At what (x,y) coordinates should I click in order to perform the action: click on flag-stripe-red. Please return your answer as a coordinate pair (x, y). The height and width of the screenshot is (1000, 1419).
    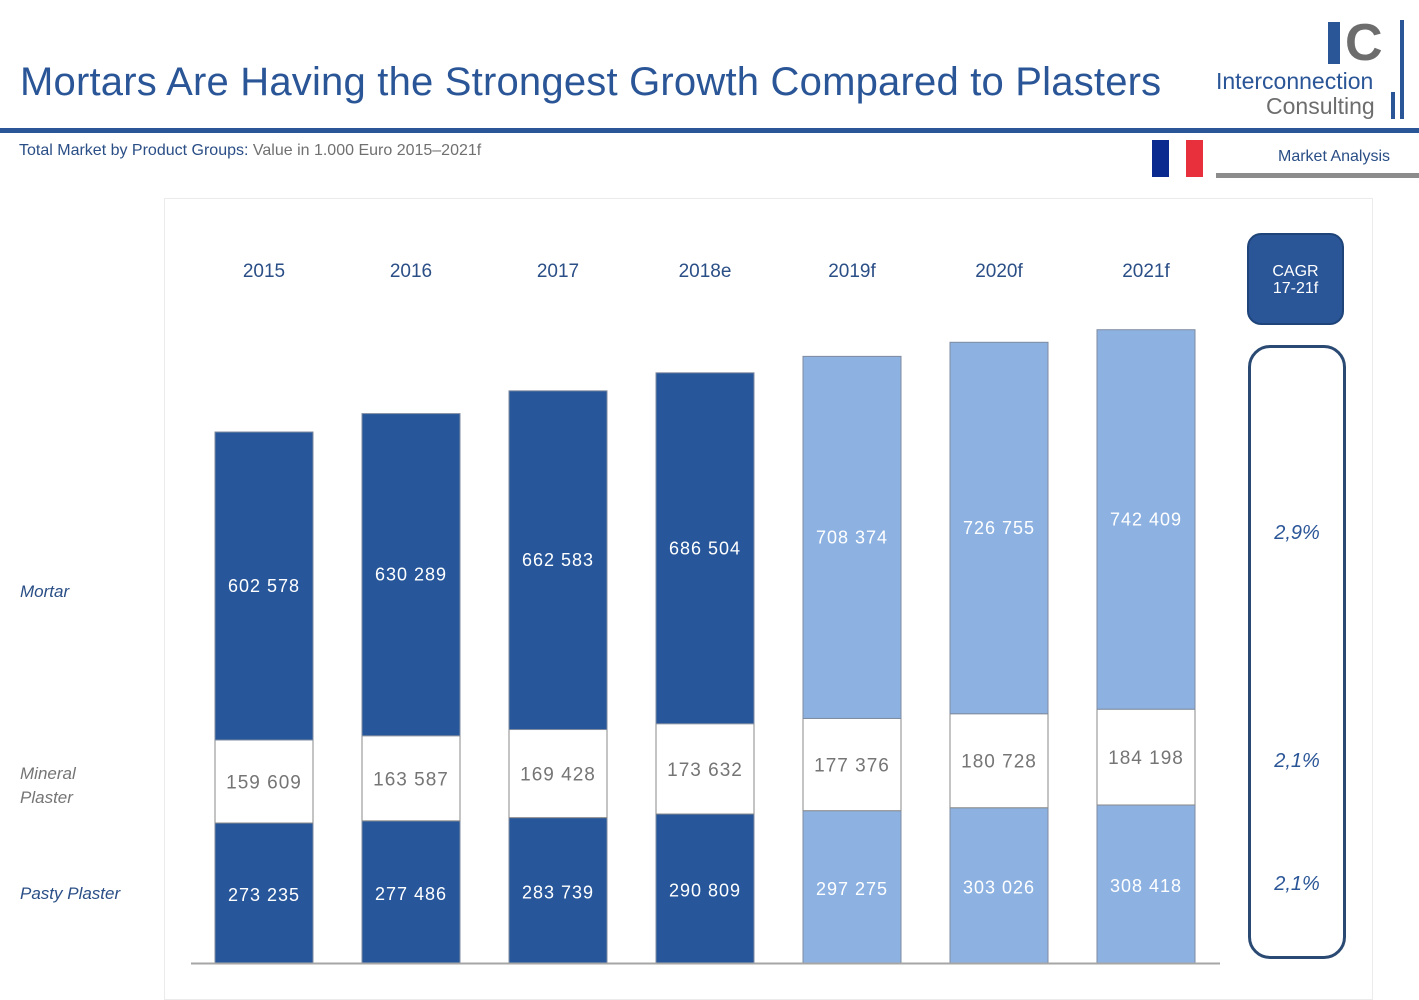
    Looking at the image, I should click on (1194, 158).